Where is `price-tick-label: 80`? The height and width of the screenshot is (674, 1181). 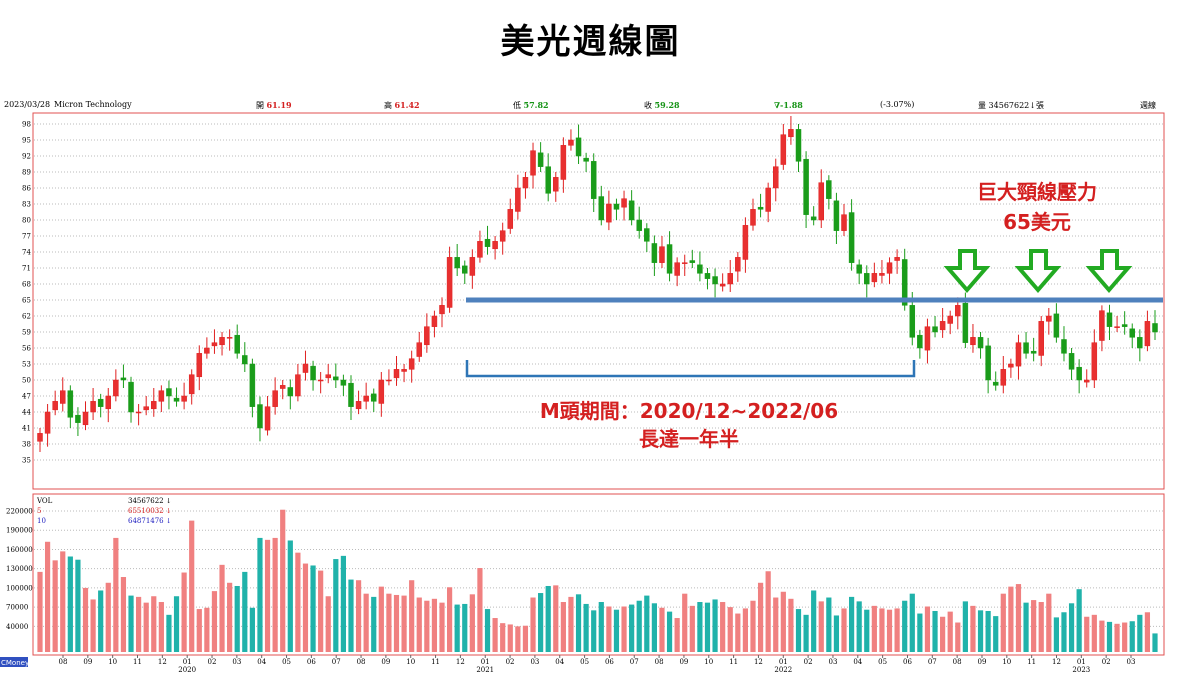
price-tick-label: 80 is located at coordinates (26, 221).